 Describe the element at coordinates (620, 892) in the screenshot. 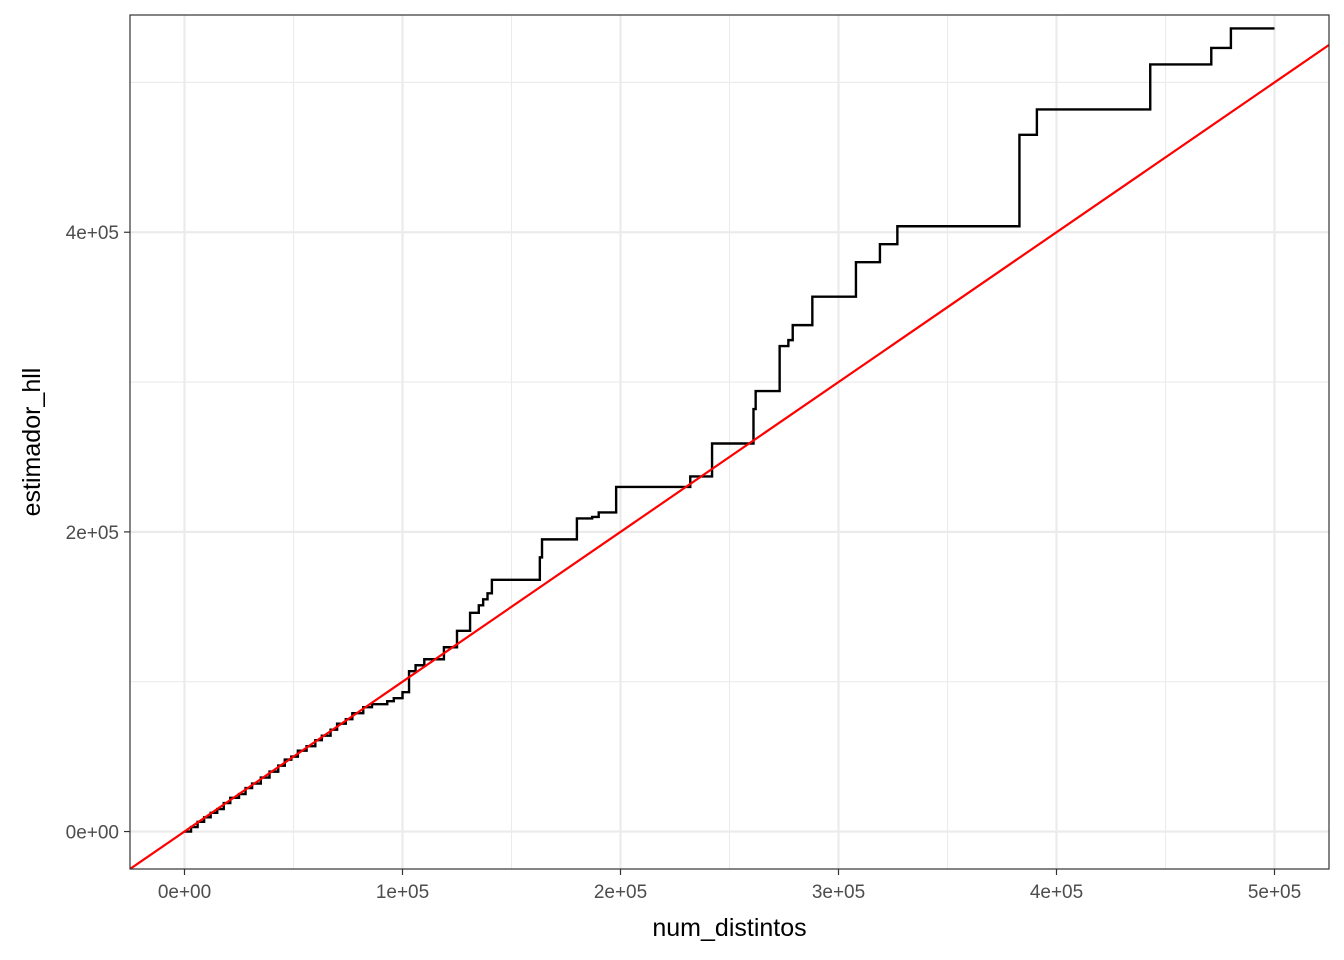

I see `x-tick-label: 2e+05` at that location.